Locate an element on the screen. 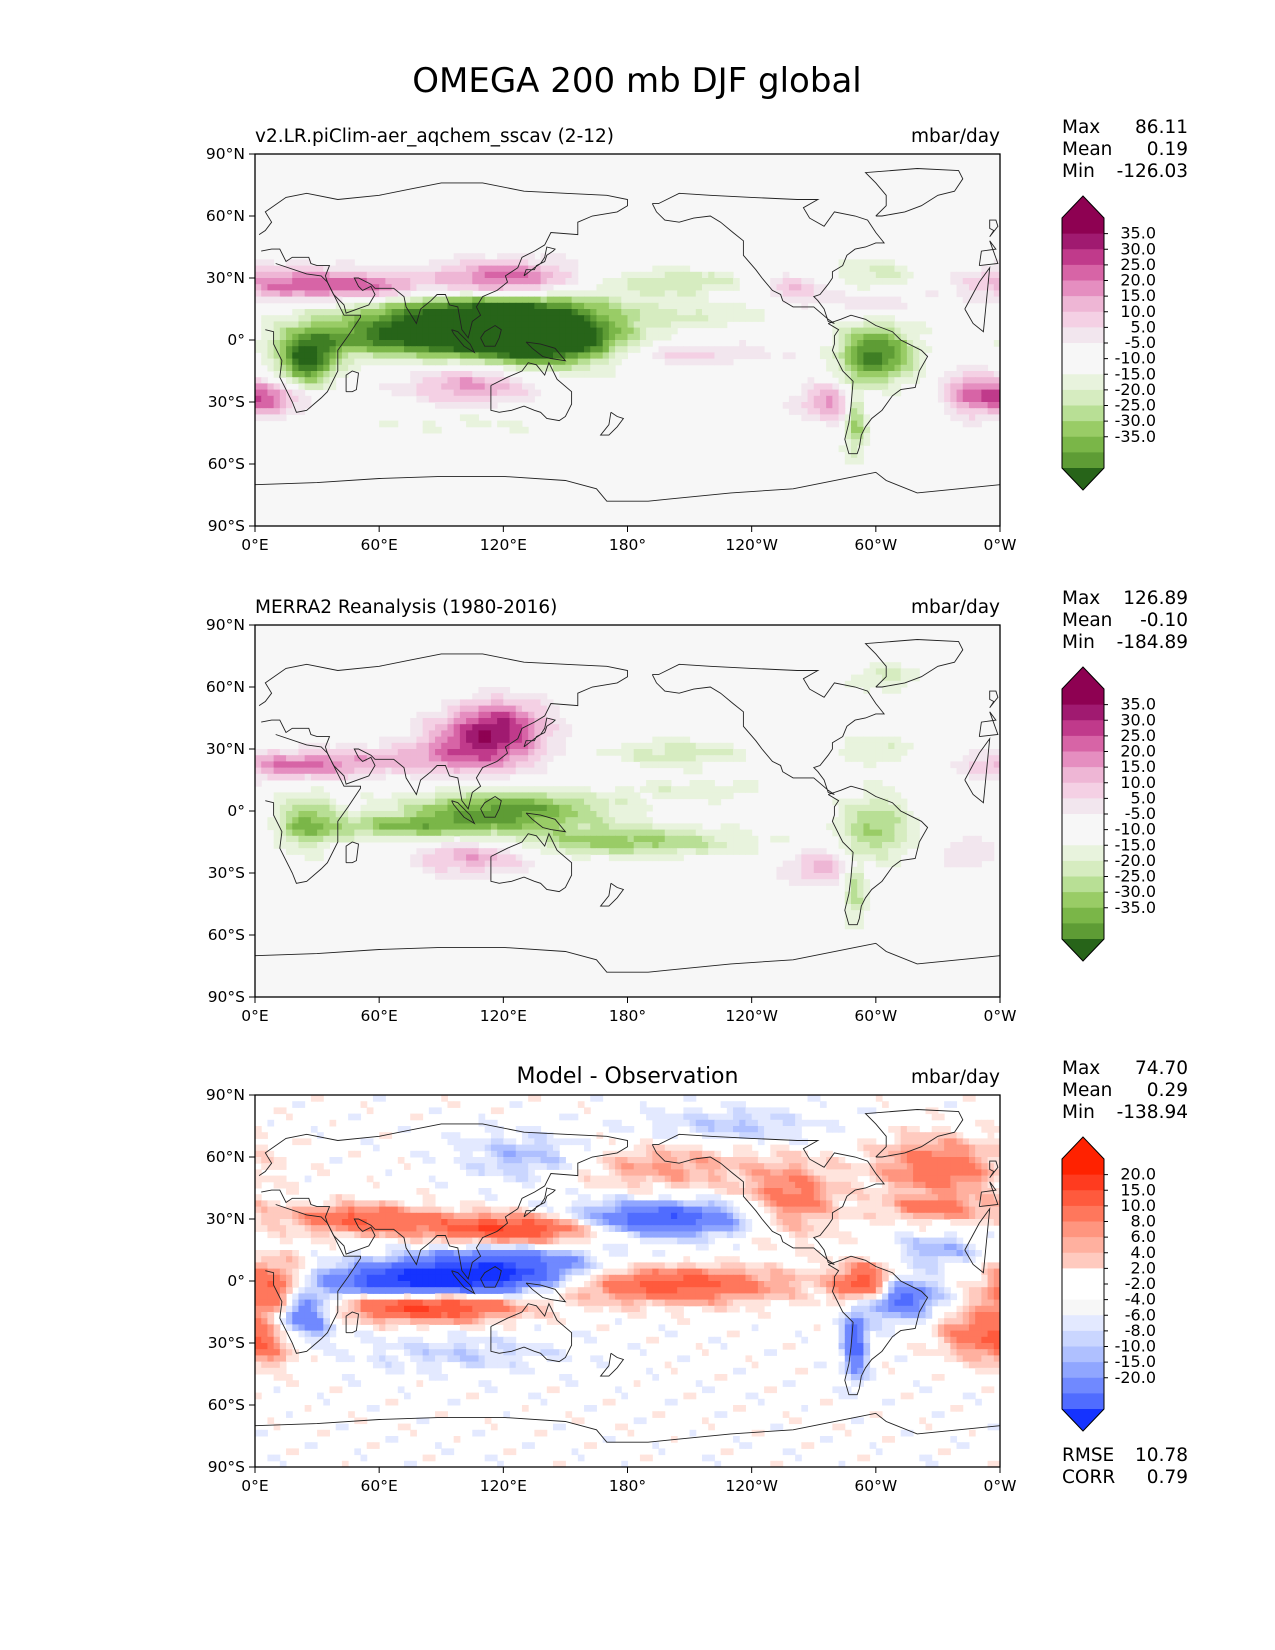 Image resolution: width=1275 pixels, height=1650 pixels. x-tick-label: 120°E is located at coordinates (503, 1016).